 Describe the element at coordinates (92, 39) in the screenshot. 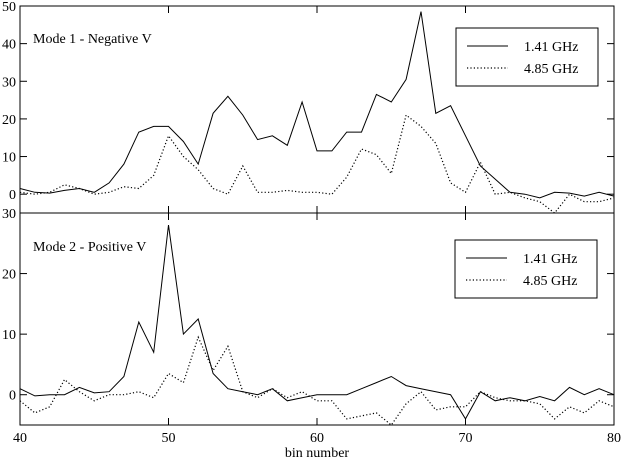

I see `panel-title: Mode 1 - Negative V` at that location.